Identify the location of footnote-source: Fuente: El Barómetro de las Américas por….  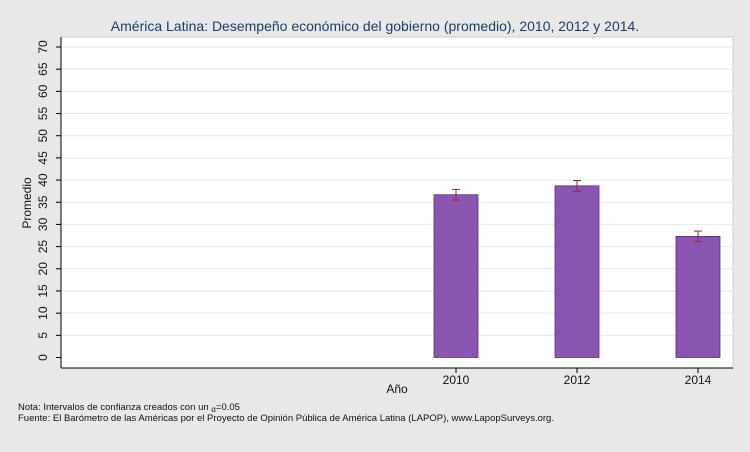
(286, 418).